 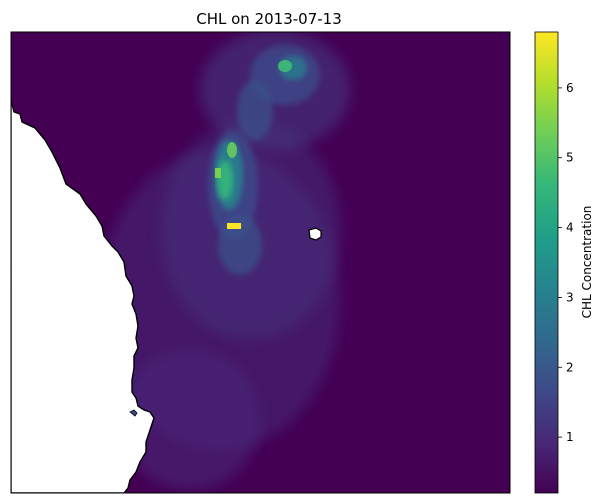 I want to click on colorbar-label: CHL Concentration, so click(x=587, y=262).